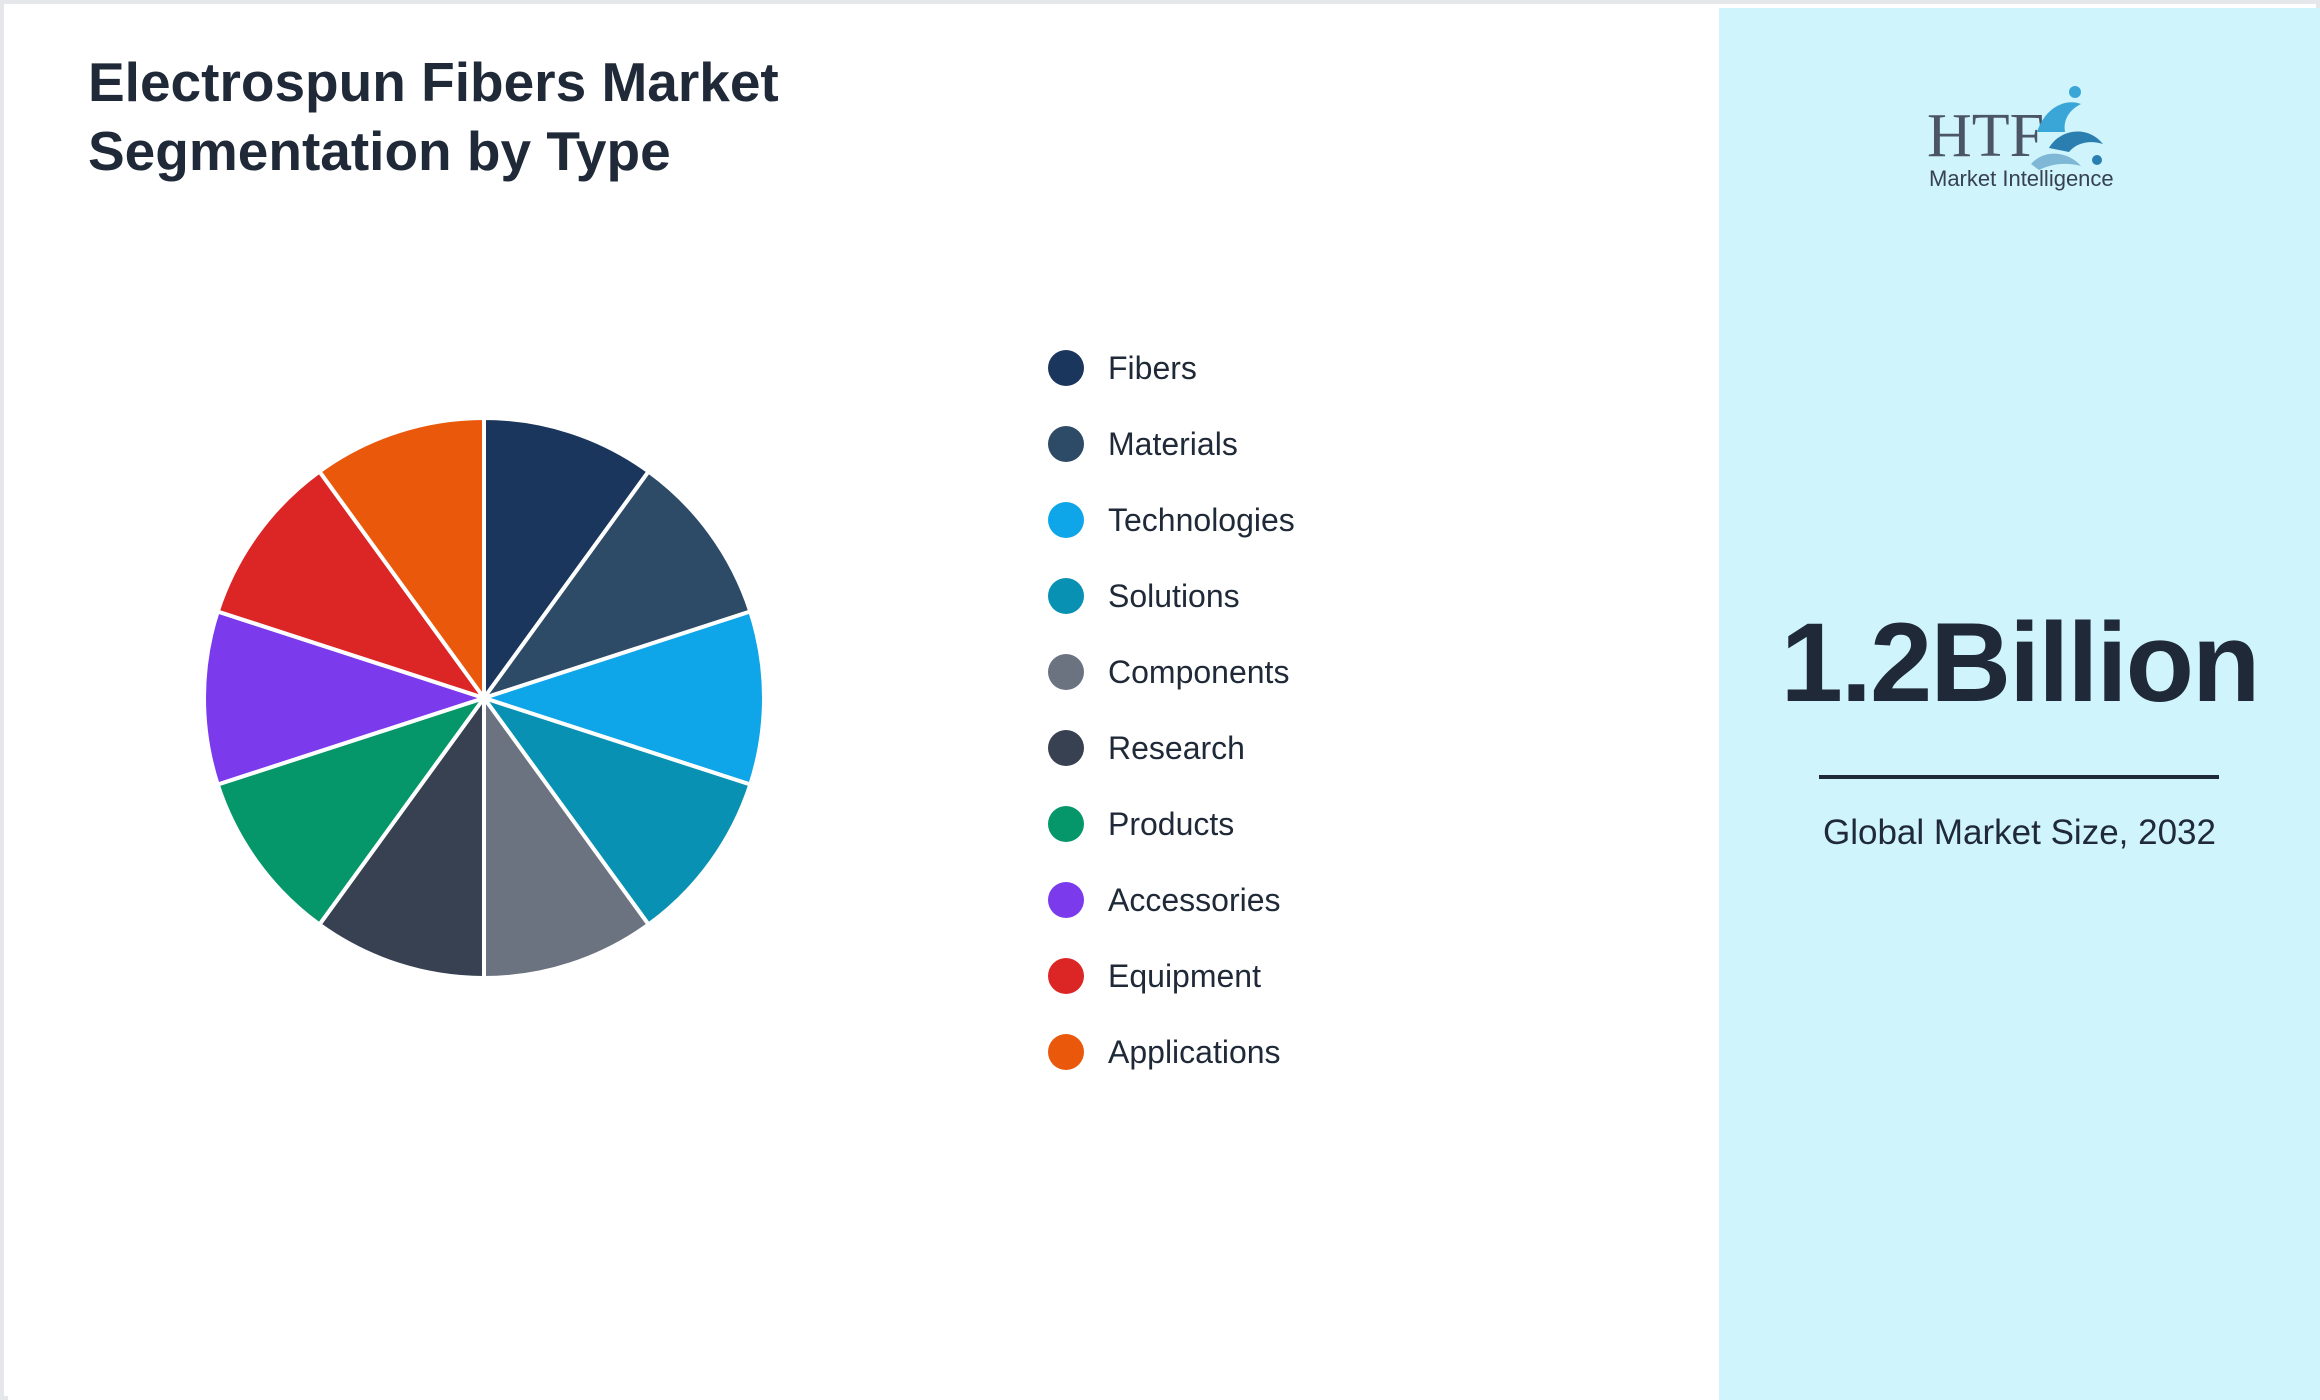 The width and height of the screenshot is (2320, 1400). I want to click on pie-slice-materials, so click(615, 585).